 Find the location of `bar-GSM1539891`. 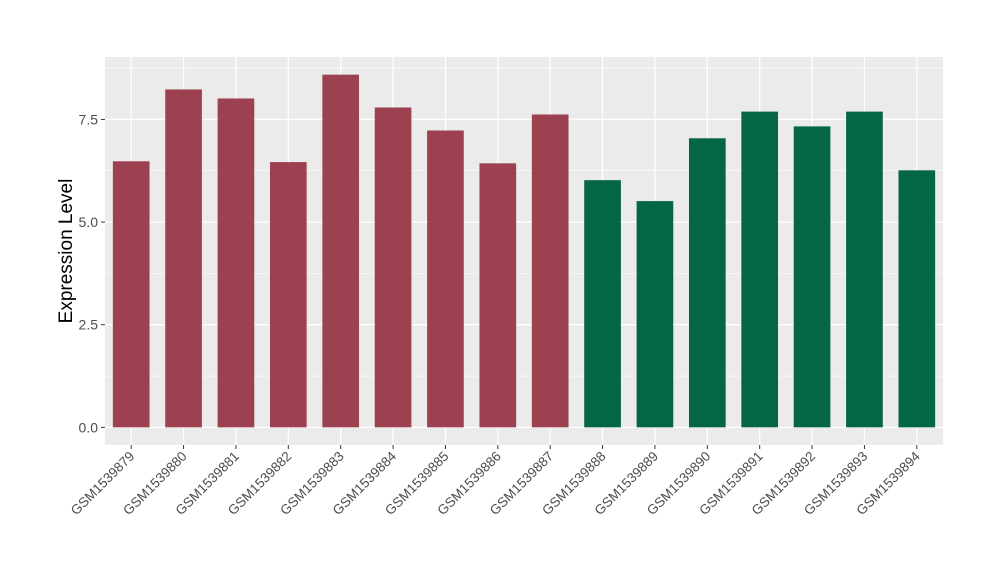

bar-GSM1539891 is located at coordinates (760, 269).